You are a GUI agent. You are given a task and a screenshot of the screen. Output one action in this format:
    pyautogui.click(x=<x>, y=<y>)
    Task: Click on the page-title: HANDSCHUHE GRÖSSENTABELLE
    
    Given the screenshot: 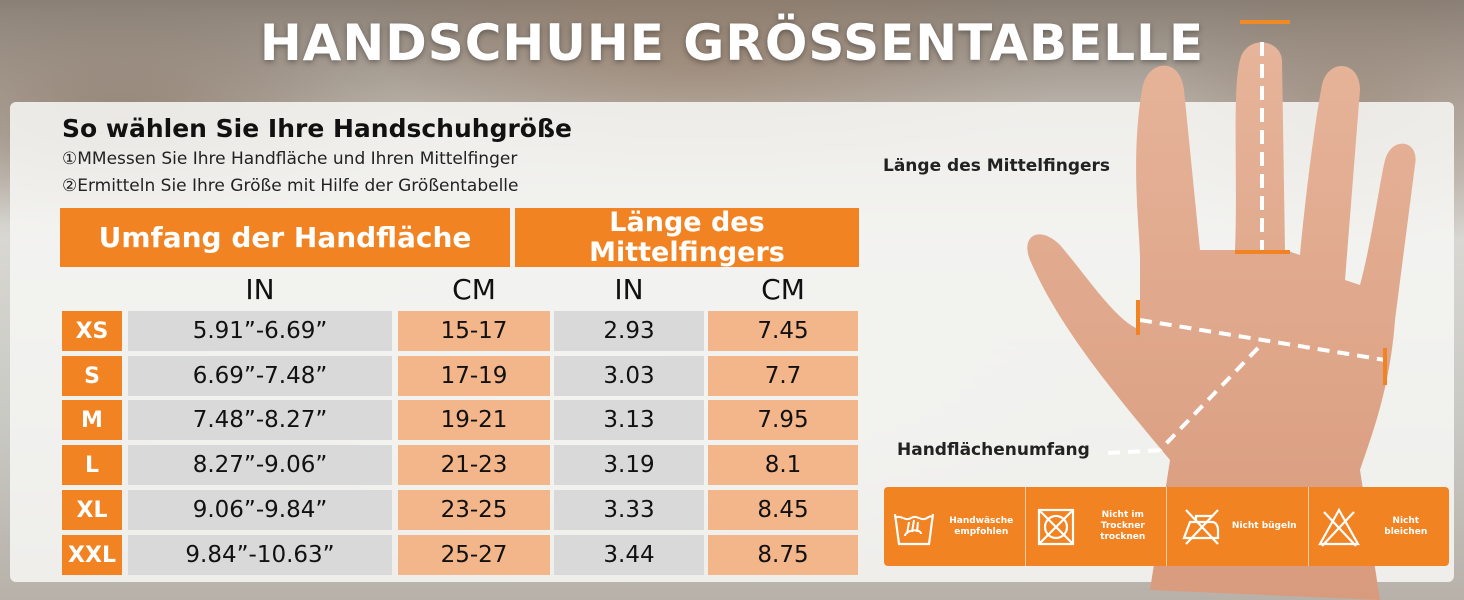 What is the action you would take?
    pyautogui.click(x=732, y=43)
    